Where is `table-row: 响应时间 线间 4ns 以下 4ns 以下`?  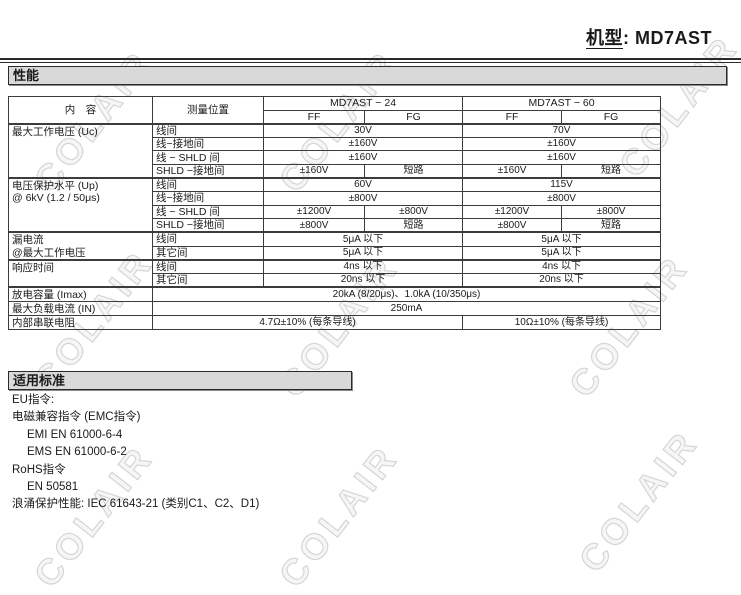 table-row: 响应时间 线间 4ns 以下 4ns 以下 is located at coordinates (335, 273).